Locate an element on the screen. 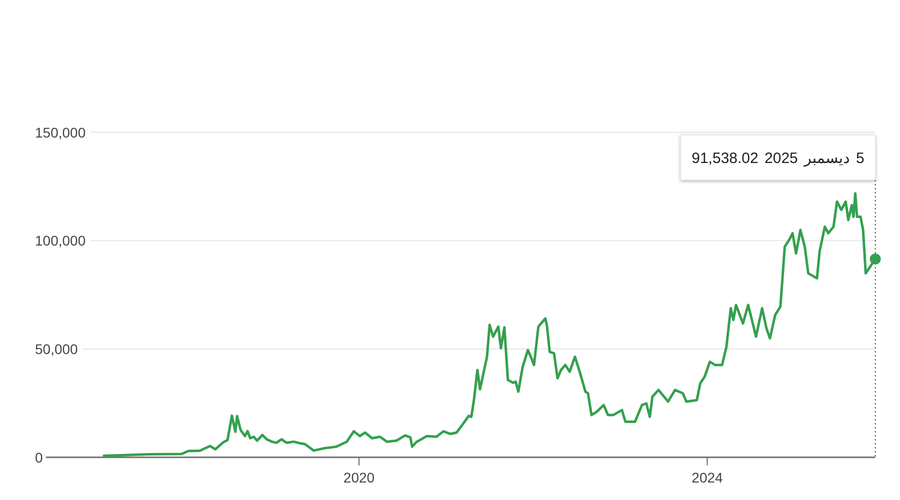 Image resolution: width=900 pixels, height=500 pixels. annotation: 5 ديسمبر 2025 91,538.02 is located at coordinates (778, 158).